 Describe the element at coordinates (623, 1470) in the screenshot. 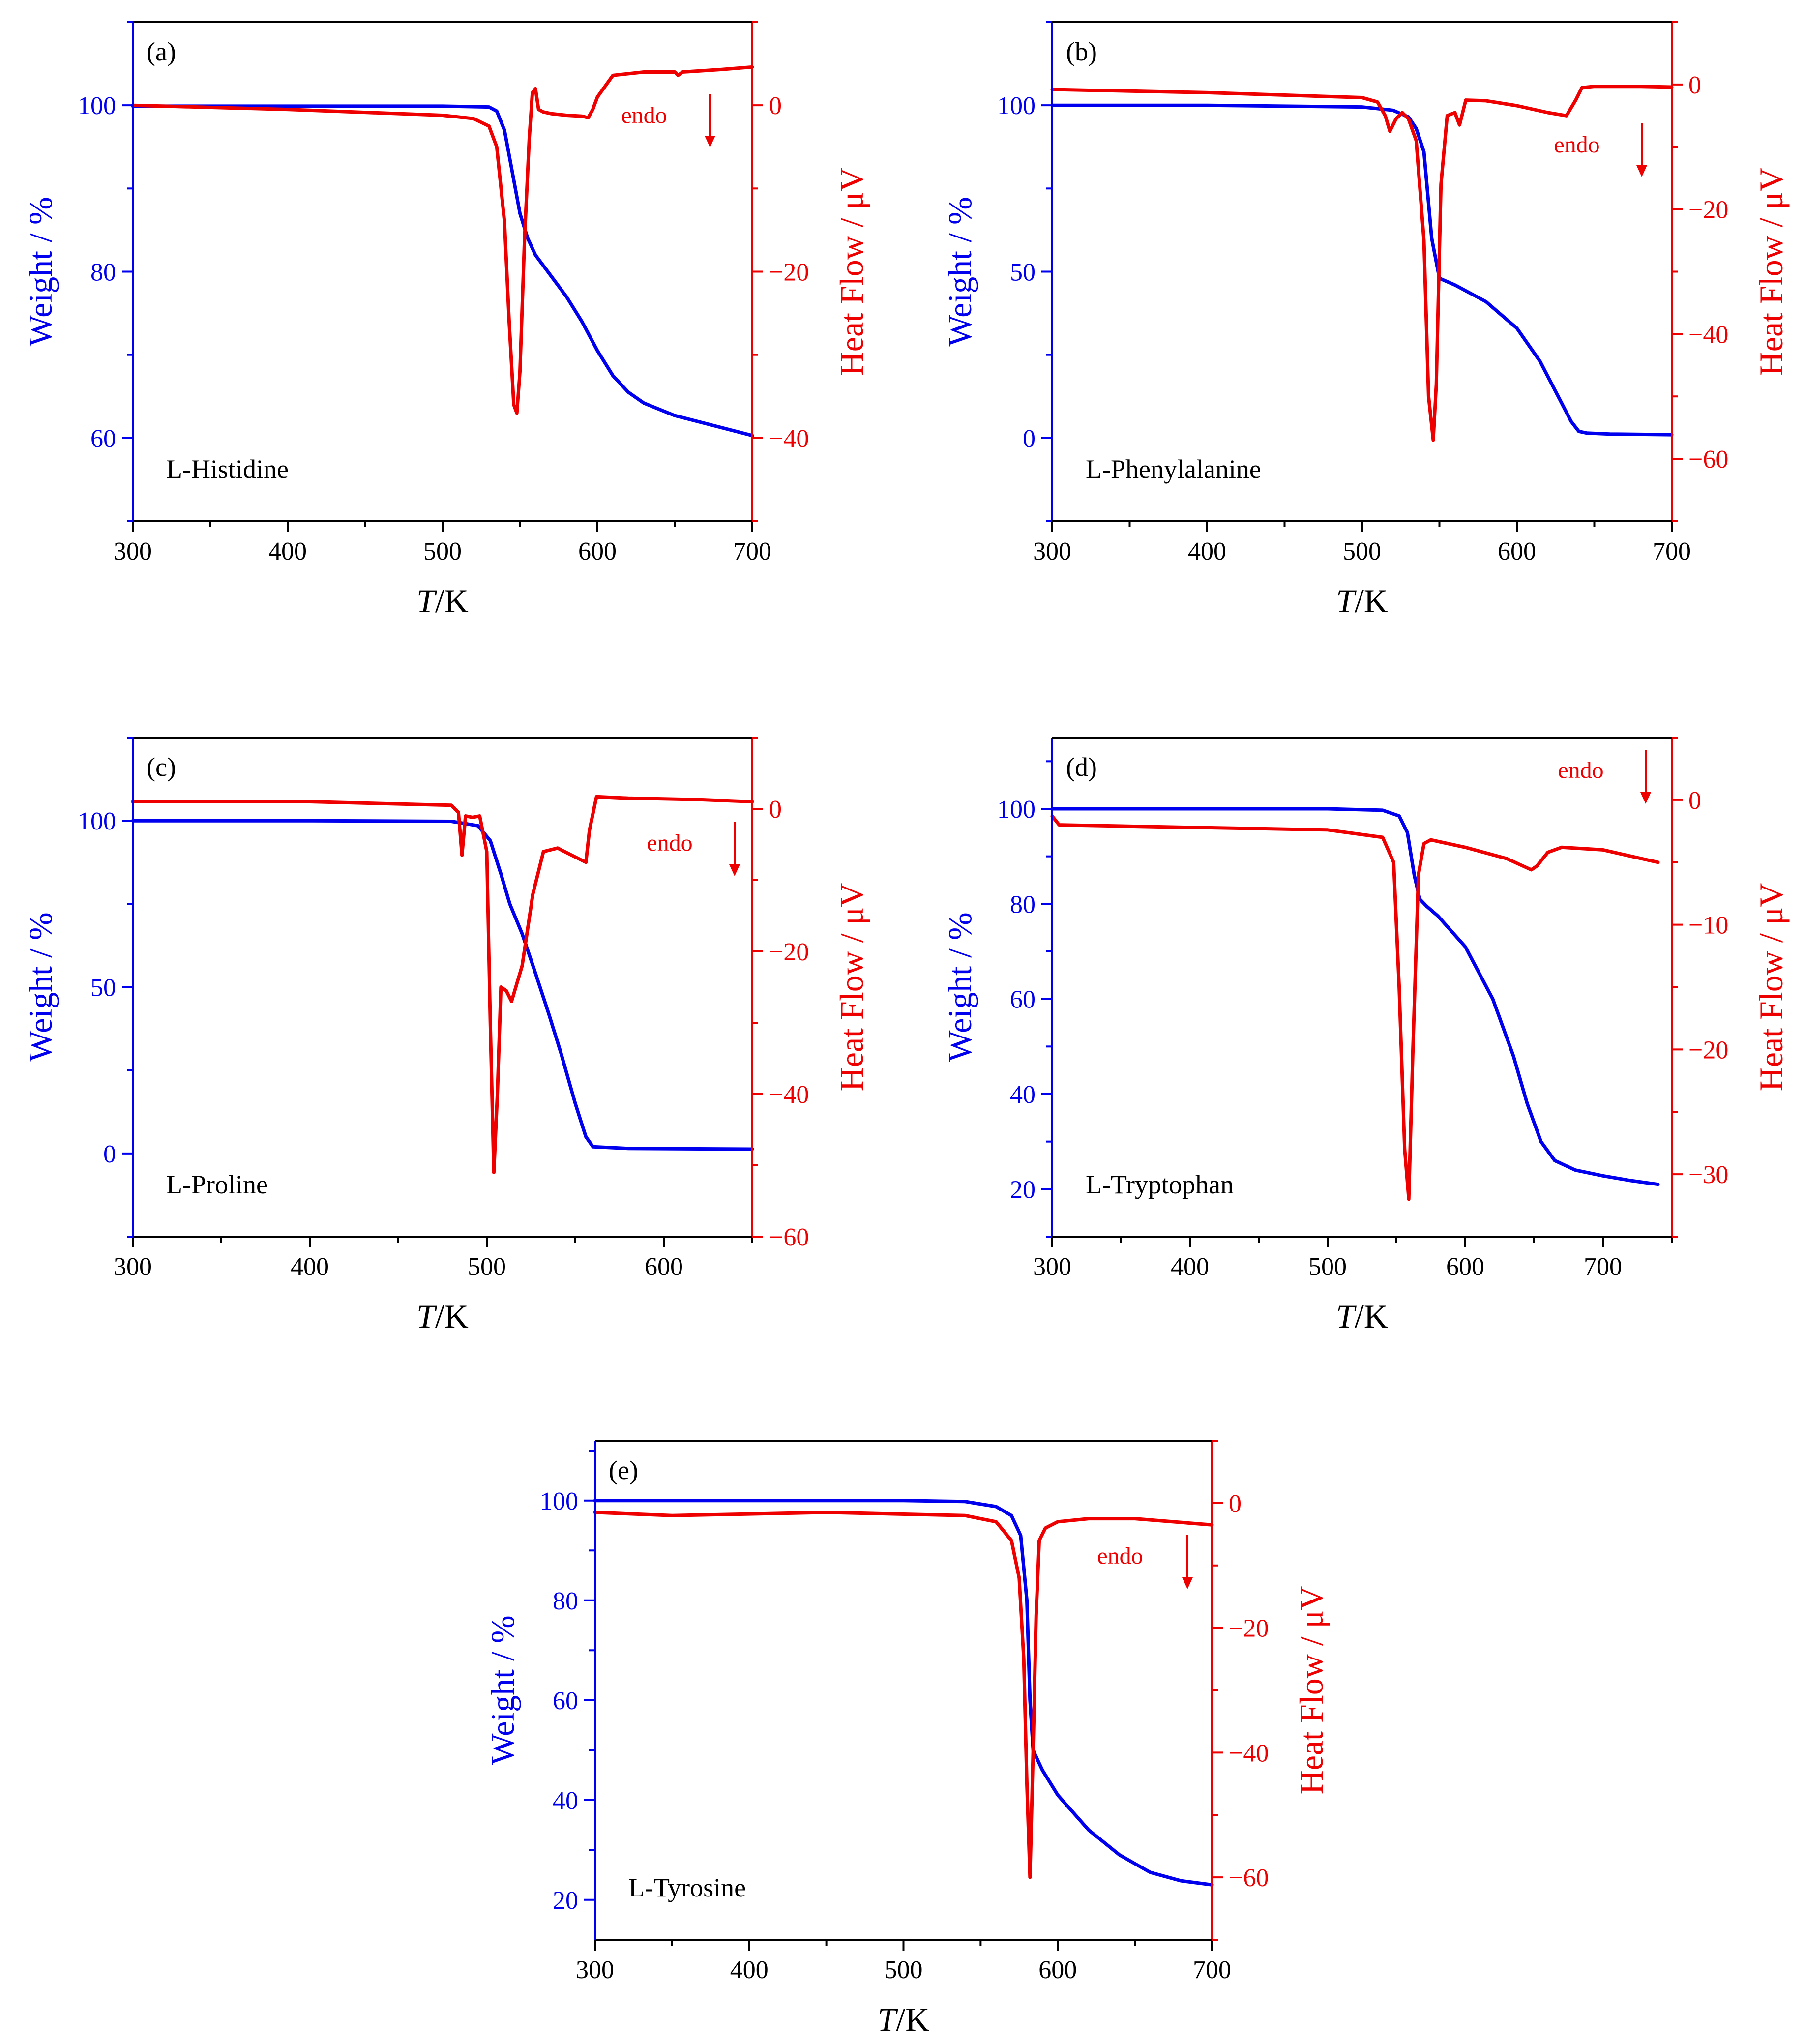

I see `panel-label: (e)` at that location.